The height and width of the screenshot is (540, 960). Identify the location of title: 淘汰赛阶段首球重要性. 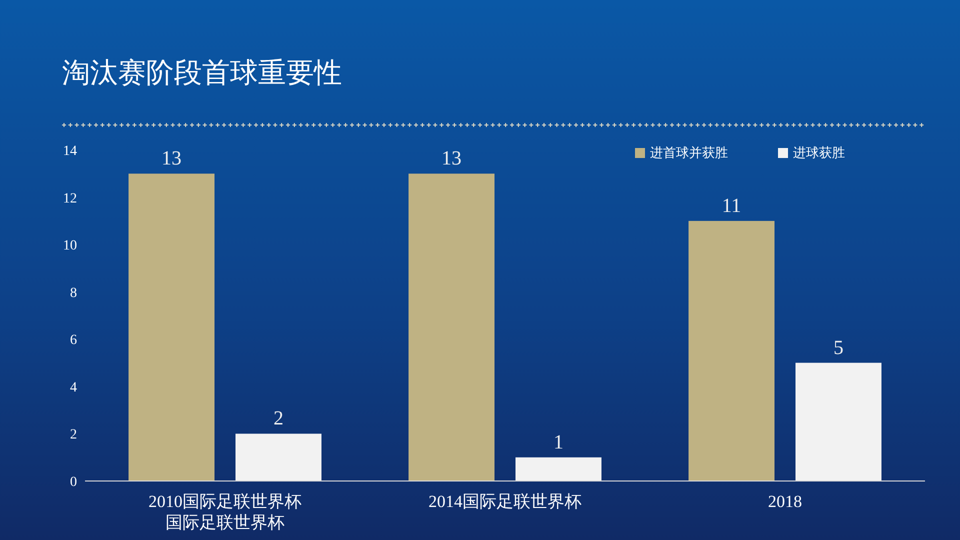
(202, 73).